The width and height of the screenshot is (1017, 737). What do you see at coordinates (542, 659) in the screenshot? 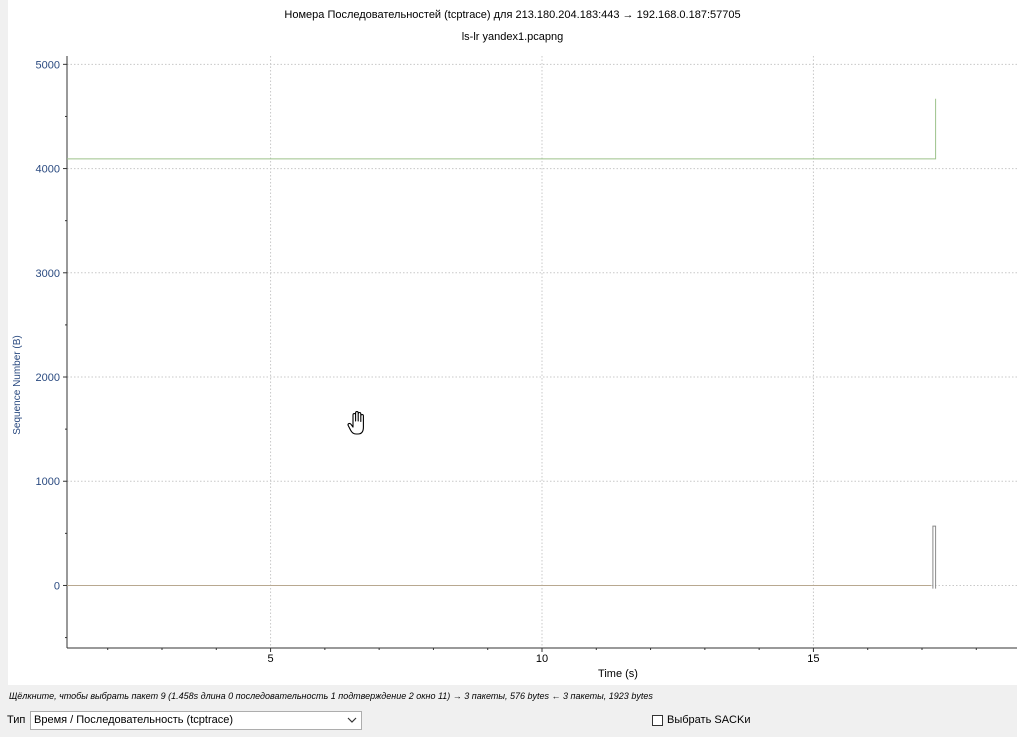
I see `x-tick-label: 10` at bounding box center [542, 659].